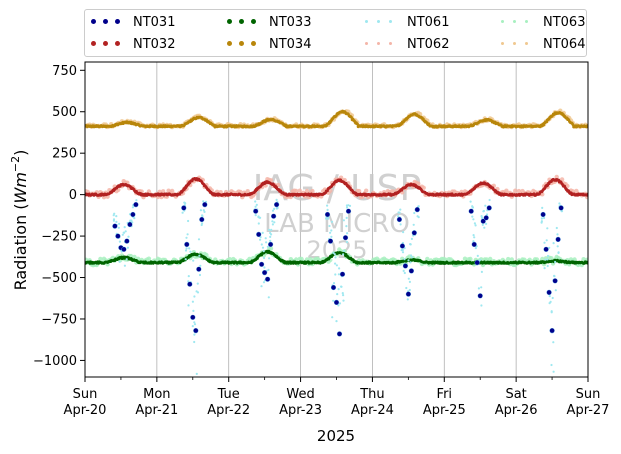 Image resolution: width=621 pixels, height=454 pixels. I want to click on y-axis: −1000 −750 −500 −250 0 250 500 750, so click(59, 216).